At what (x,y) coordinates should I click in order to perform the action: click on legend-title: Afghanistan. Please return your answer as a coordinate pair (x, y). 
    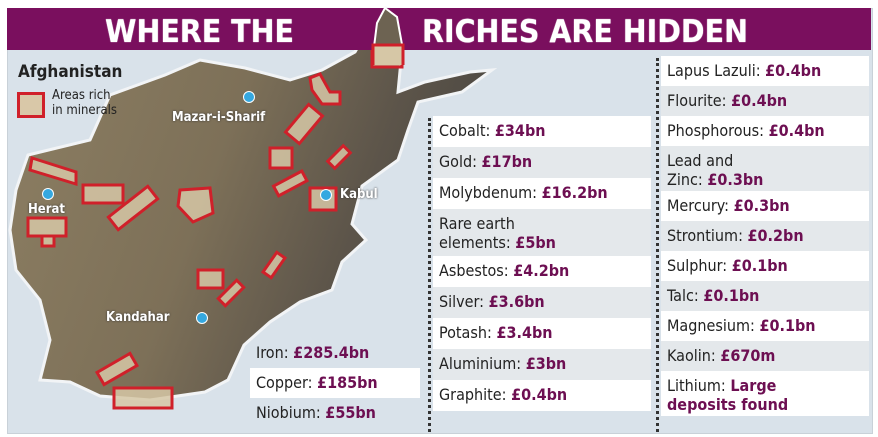
    Looking at the image, I should click on (70, 72).